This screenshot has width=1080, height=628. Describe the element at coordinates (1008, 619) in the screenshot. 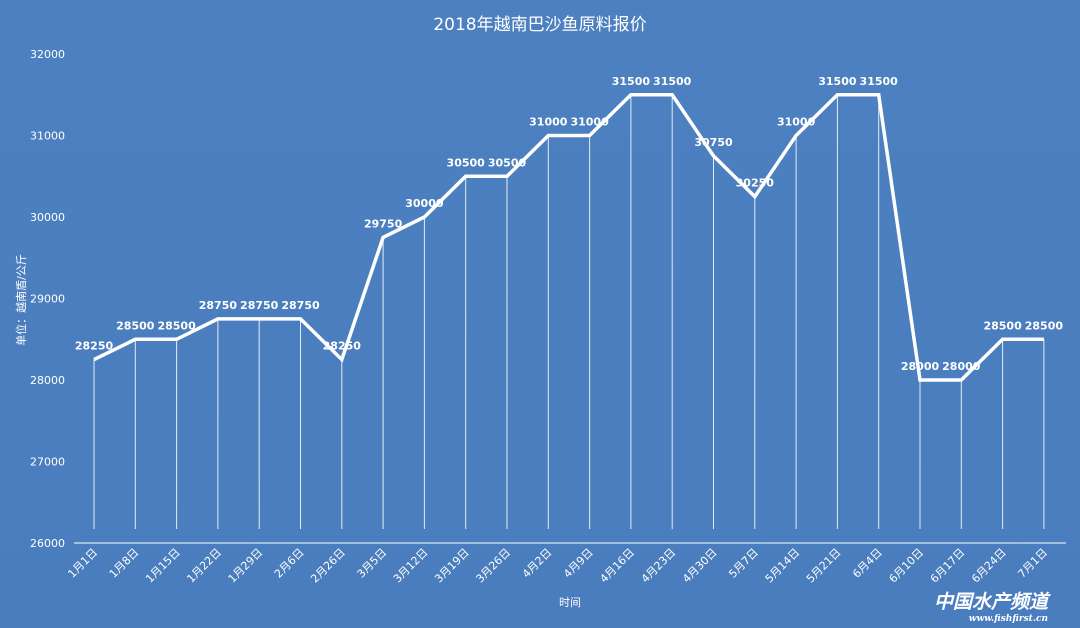

I see `watermark-en: www.fishfirst.cn` at that location.